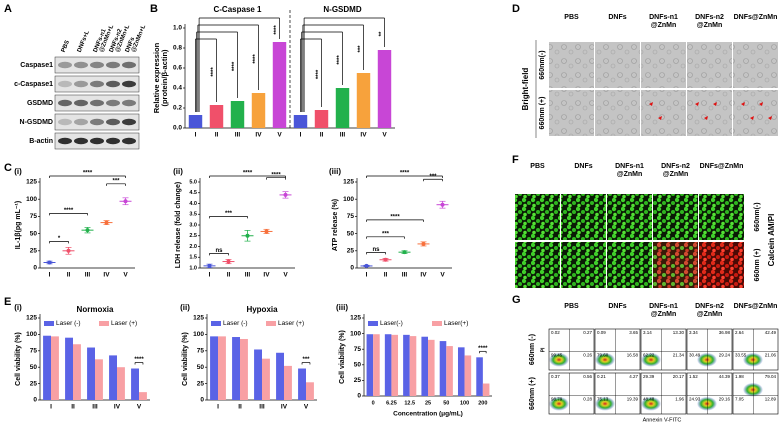 This screenshot has height=425, width=780. What do you see at coordinates (725, 355) in the screenshot?
I see `quadrant-value: 29.24` at bounding box center [725, 355].